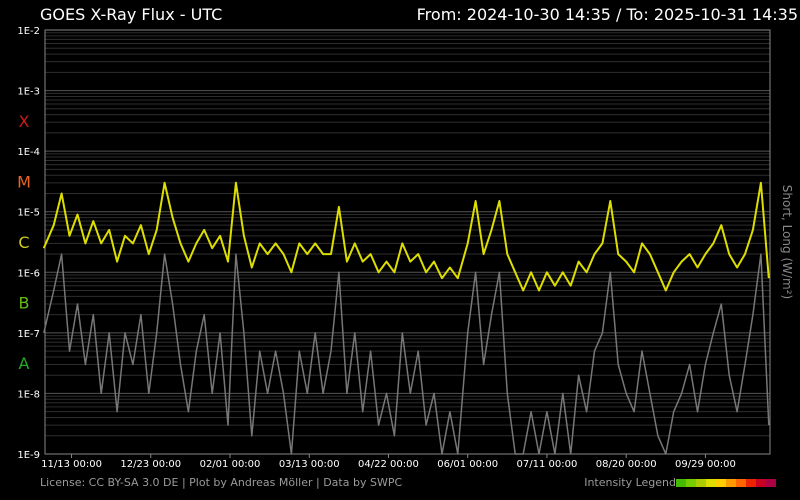 Image resolution: width=800 pixels, height=500 pixels. I want to click on flare-class-b: B, so click(24, 303).